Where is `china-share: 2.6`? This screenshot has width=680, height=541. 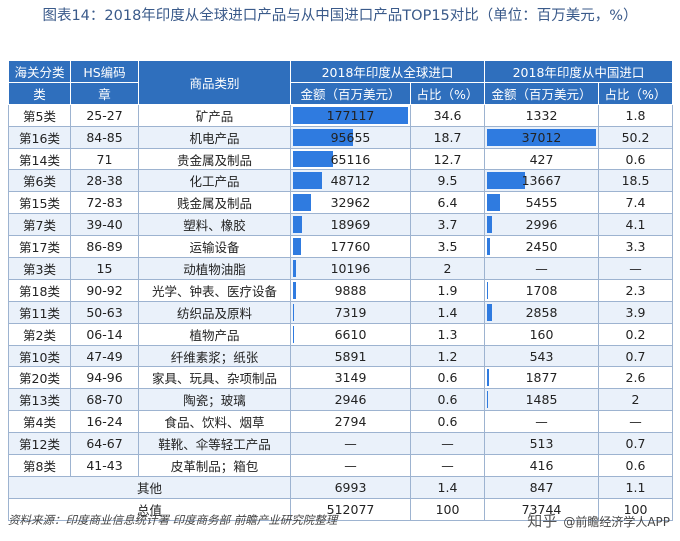 china-share: 2.6 is located at coordinates (635, 378).